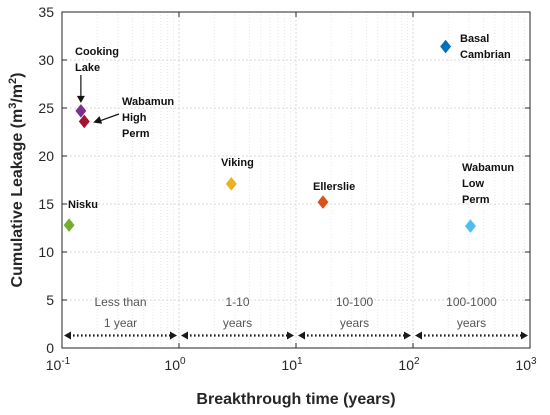 Image resolution: width=550 pixels, height=415 pixels. I want to click on data-point: Ellerslie, so click(334, 195).